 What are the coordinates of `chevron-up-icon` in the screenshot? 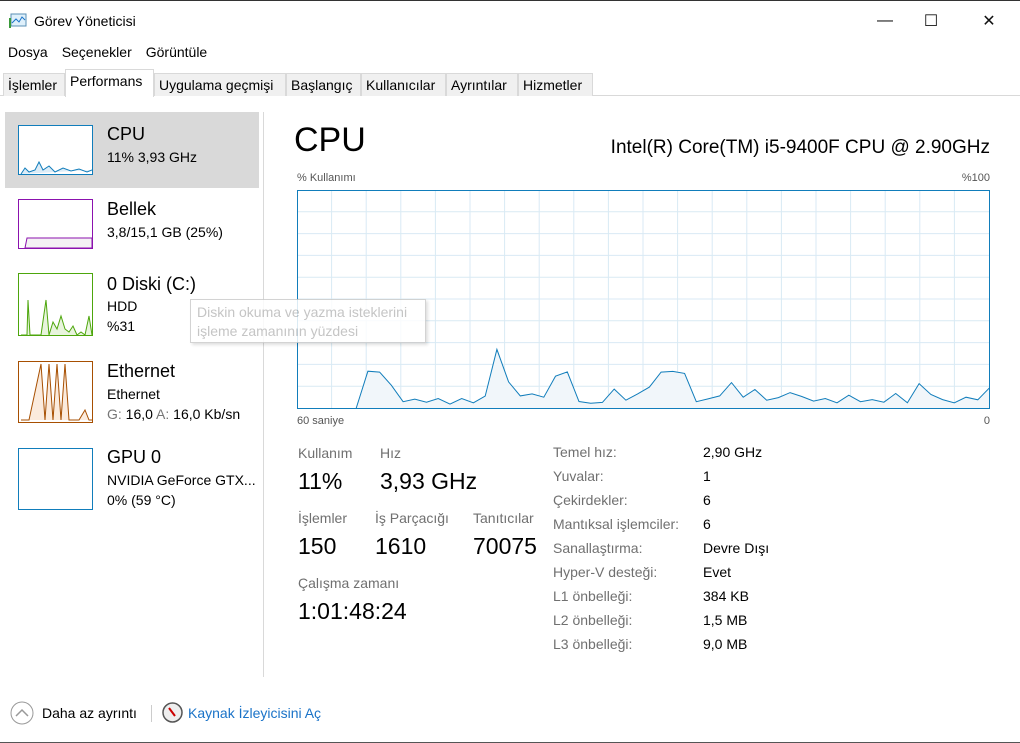 It's located at (22, 713).